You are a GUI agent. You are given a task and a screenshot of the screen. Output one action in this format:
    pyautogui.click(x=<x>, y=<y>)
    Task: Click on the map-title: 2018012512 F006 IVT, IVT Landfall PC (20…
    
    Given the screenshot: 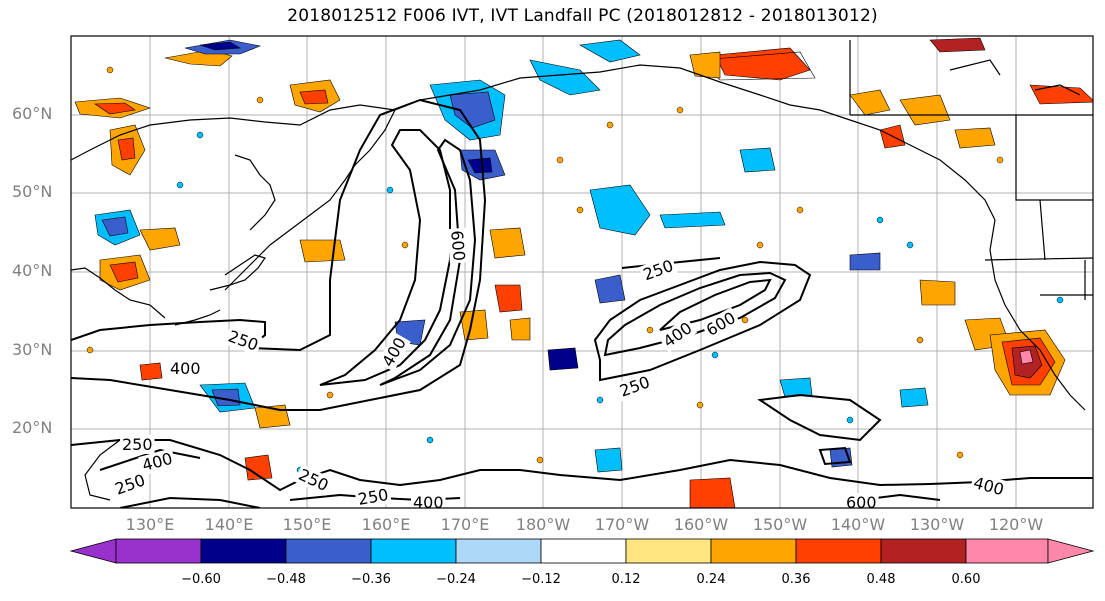 What is the action you would take?
    pyautogui.click(x=582, y=16)
    